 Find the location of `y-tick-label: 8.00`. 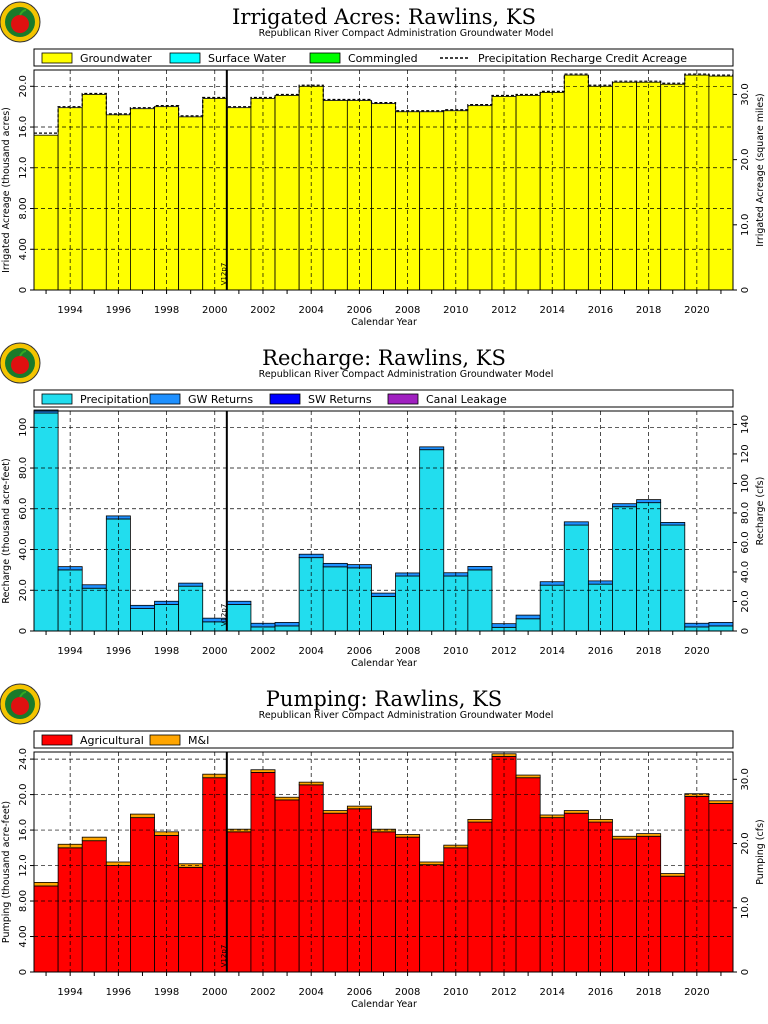

y-tick-label: 8.00 is located at coordinates (23, 208).